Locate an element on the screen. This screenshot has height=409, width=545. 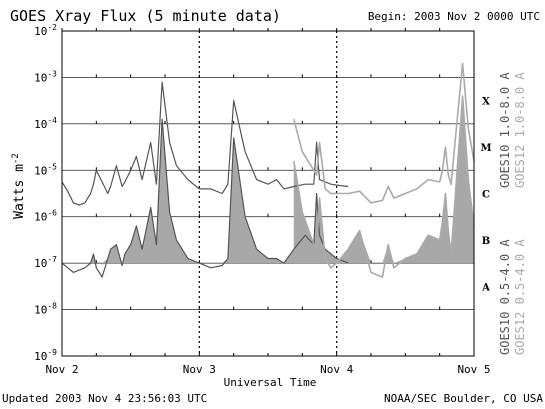
flare-class-label: A is located at coordinates (485, 287).